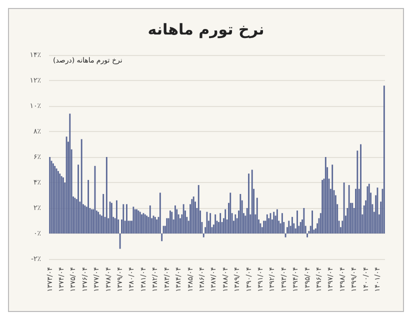  Describe the element at coordinates (206, 29) in the screenshot. I see `chart-title: نرخ تورم ماهانه` at that location.